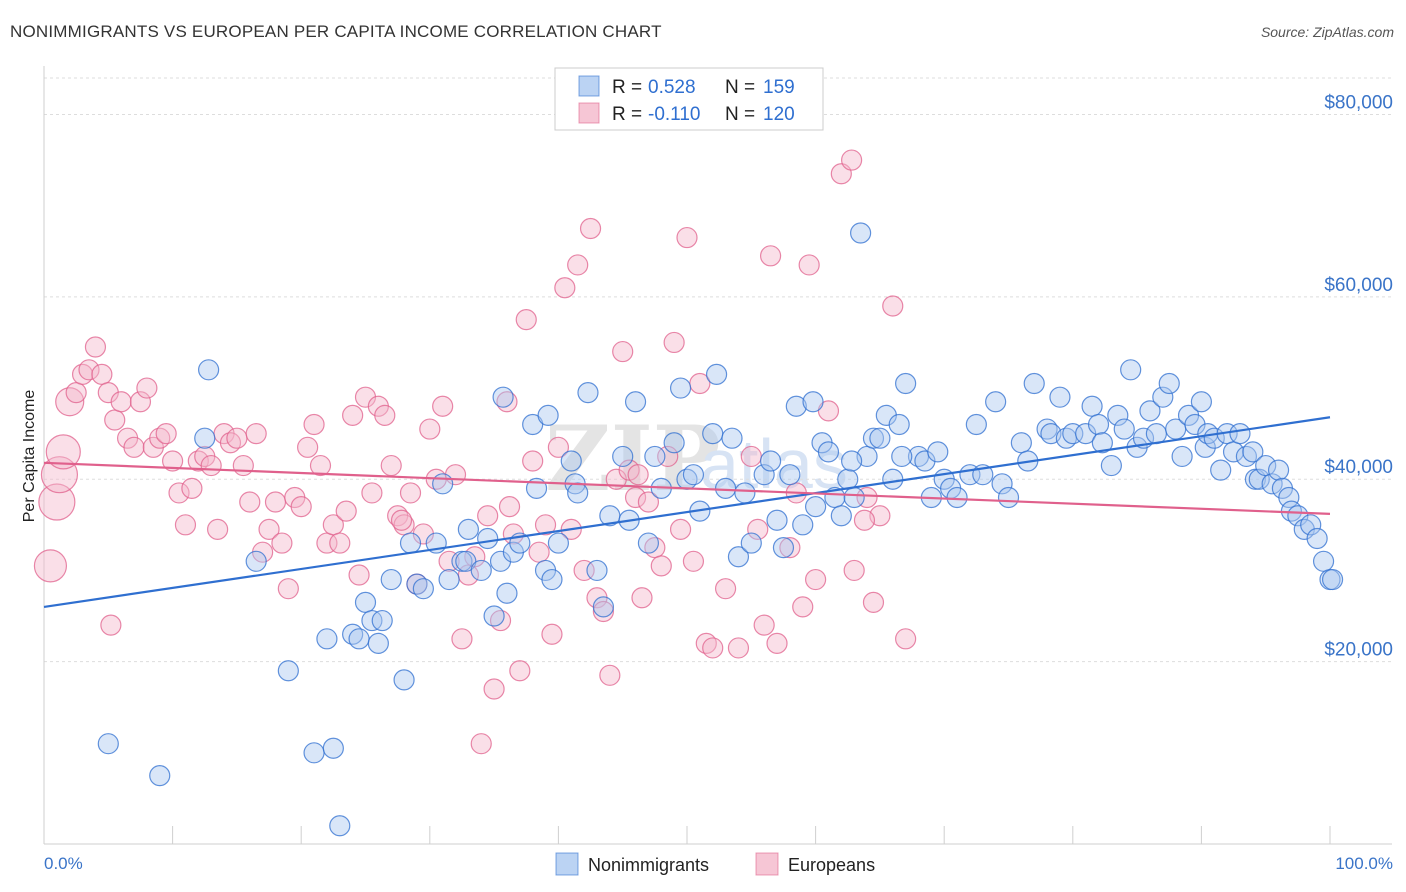  I want to click on y-axis-label: Per Capita Income, so click(29, 456).